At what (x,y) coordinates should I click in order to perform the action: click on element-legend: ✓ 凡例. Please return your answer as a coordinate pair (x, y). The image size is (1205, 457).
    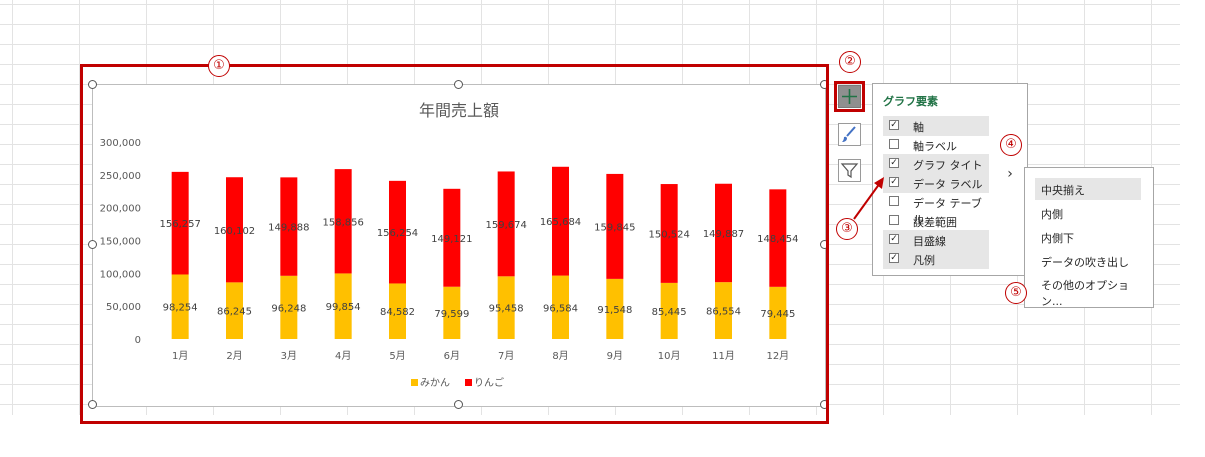
    Looking at the image, I should click on (936, 259).